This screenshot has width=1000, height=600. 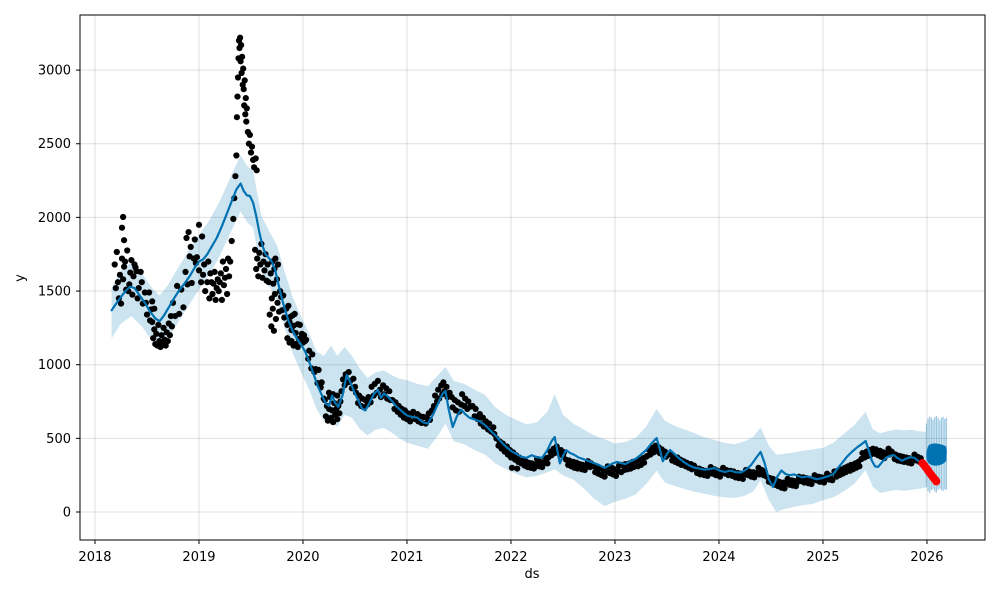 I want to click on x-axis-label: ds, so click(x=531, y=574).